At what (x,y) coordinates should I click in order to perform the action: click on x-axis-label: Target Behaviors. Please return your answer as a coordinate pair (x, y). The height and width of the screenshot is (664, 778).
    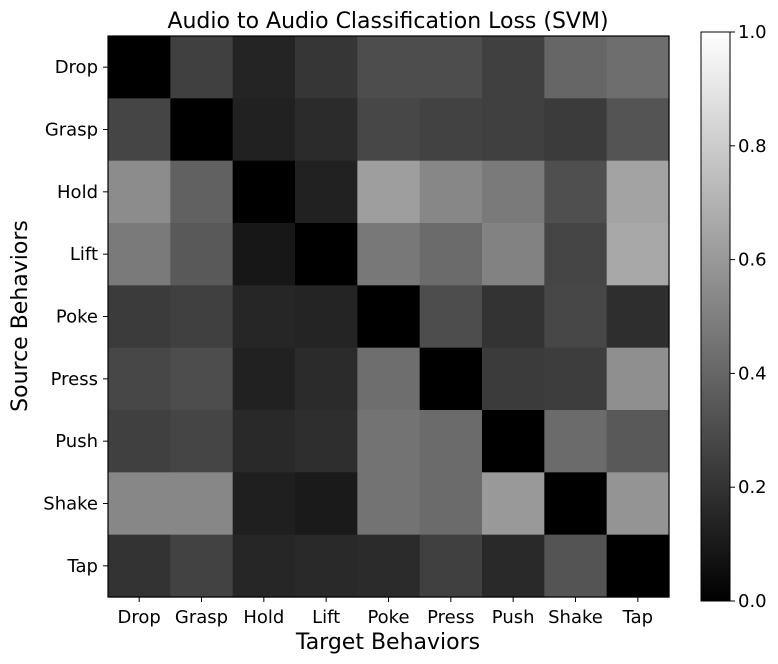
    Looking at the image, I should click on (387, 642).